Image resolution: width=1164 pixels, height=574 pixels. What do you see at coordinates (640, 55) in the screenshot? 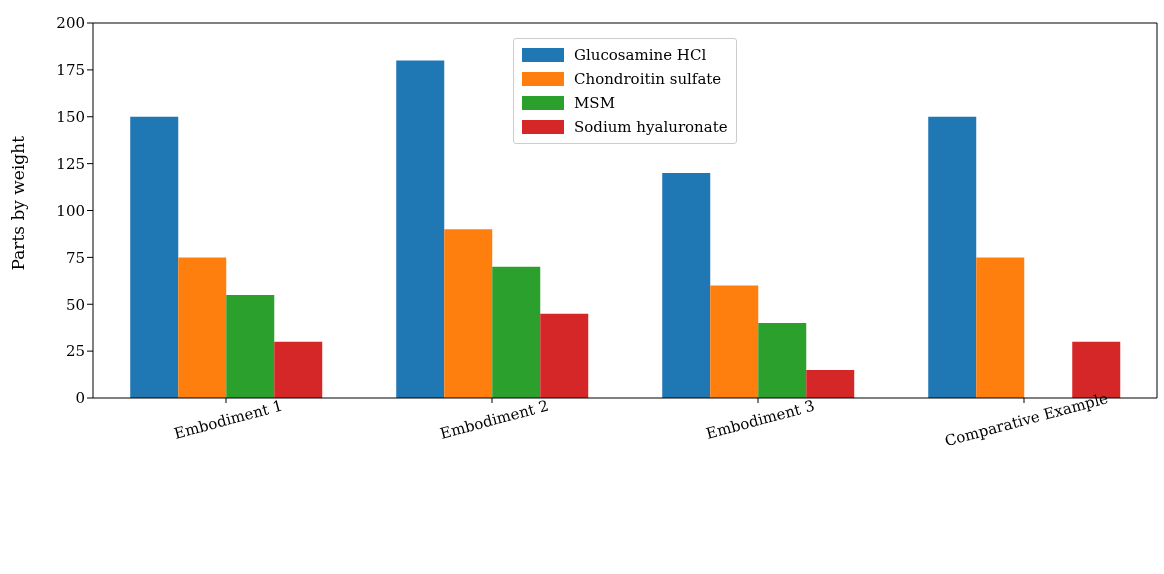
I see `legend-label: Glucosamine HCl` at bounding box center [640, 55].